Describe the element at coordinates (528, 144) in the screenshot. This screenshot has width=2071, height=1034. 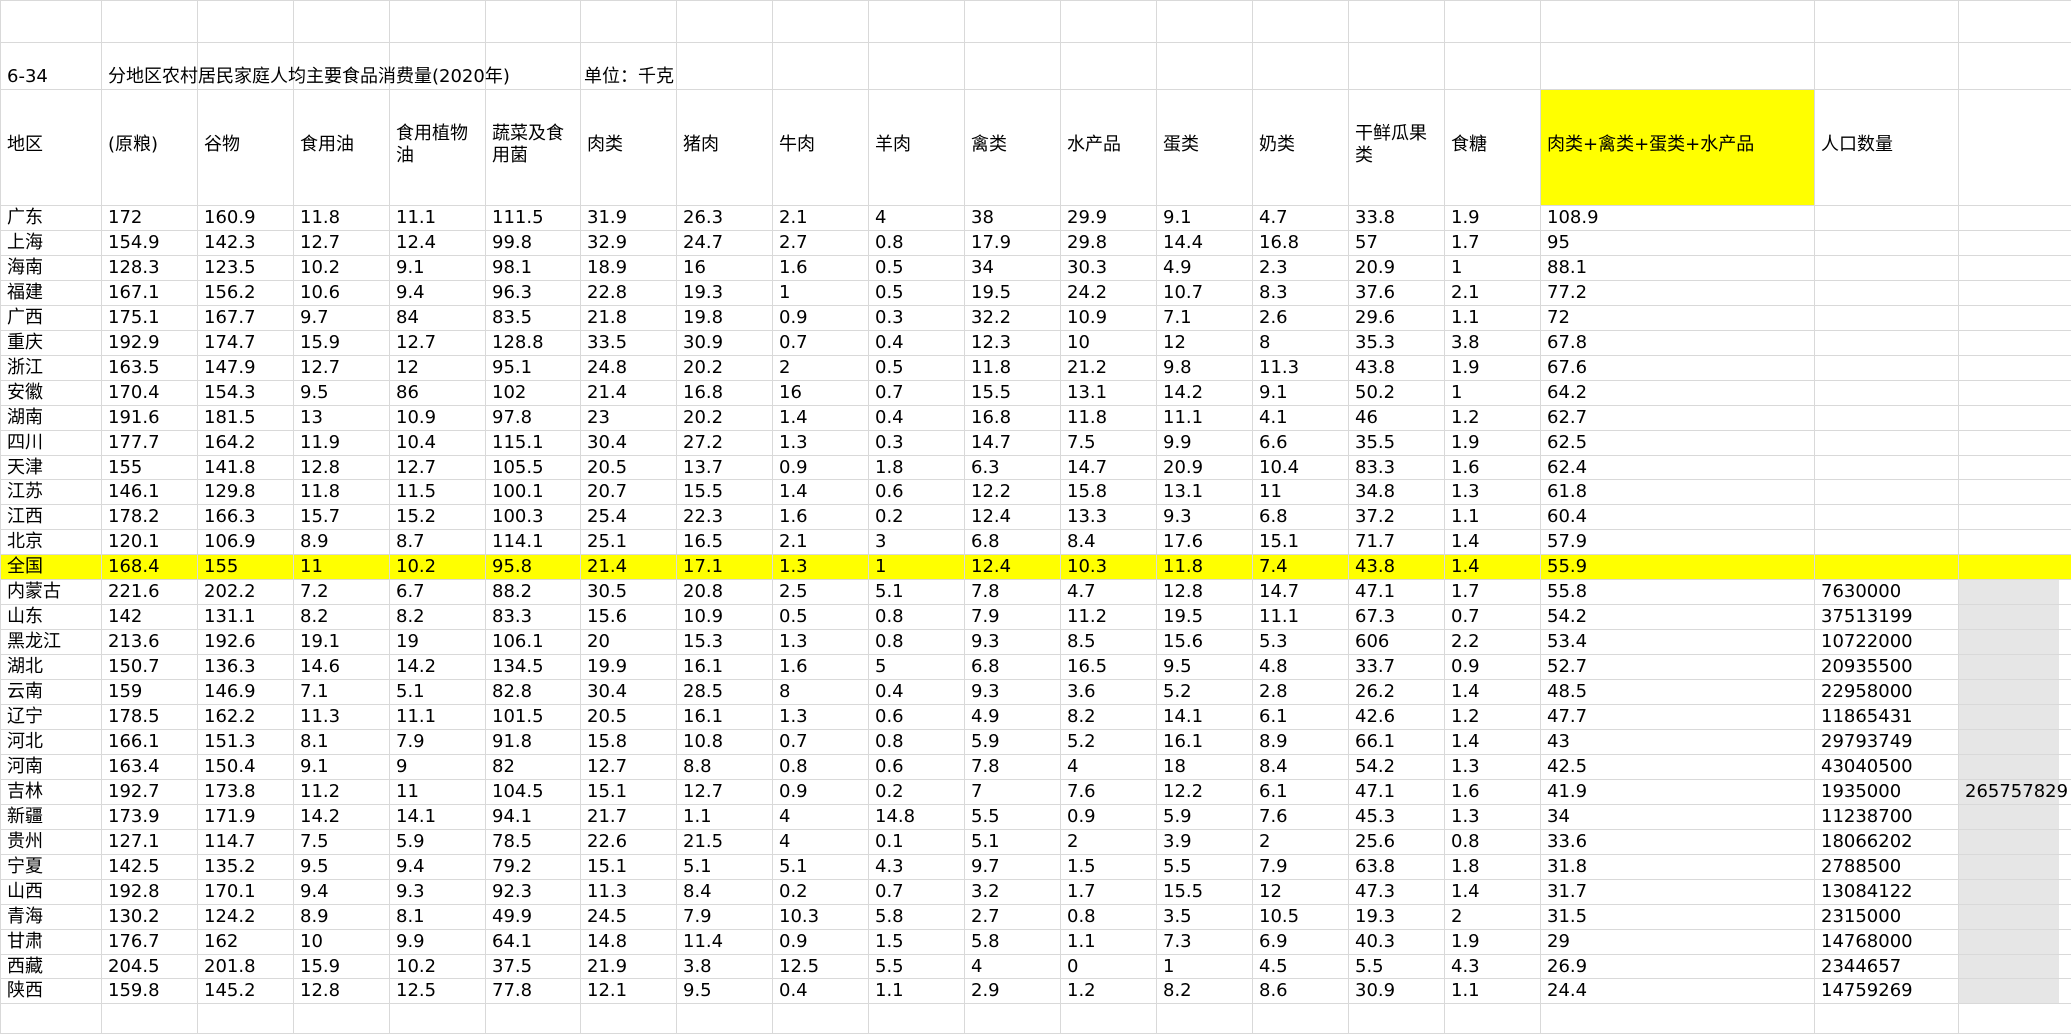
I see `column-header: 蔬菜及食用菌` at that location.